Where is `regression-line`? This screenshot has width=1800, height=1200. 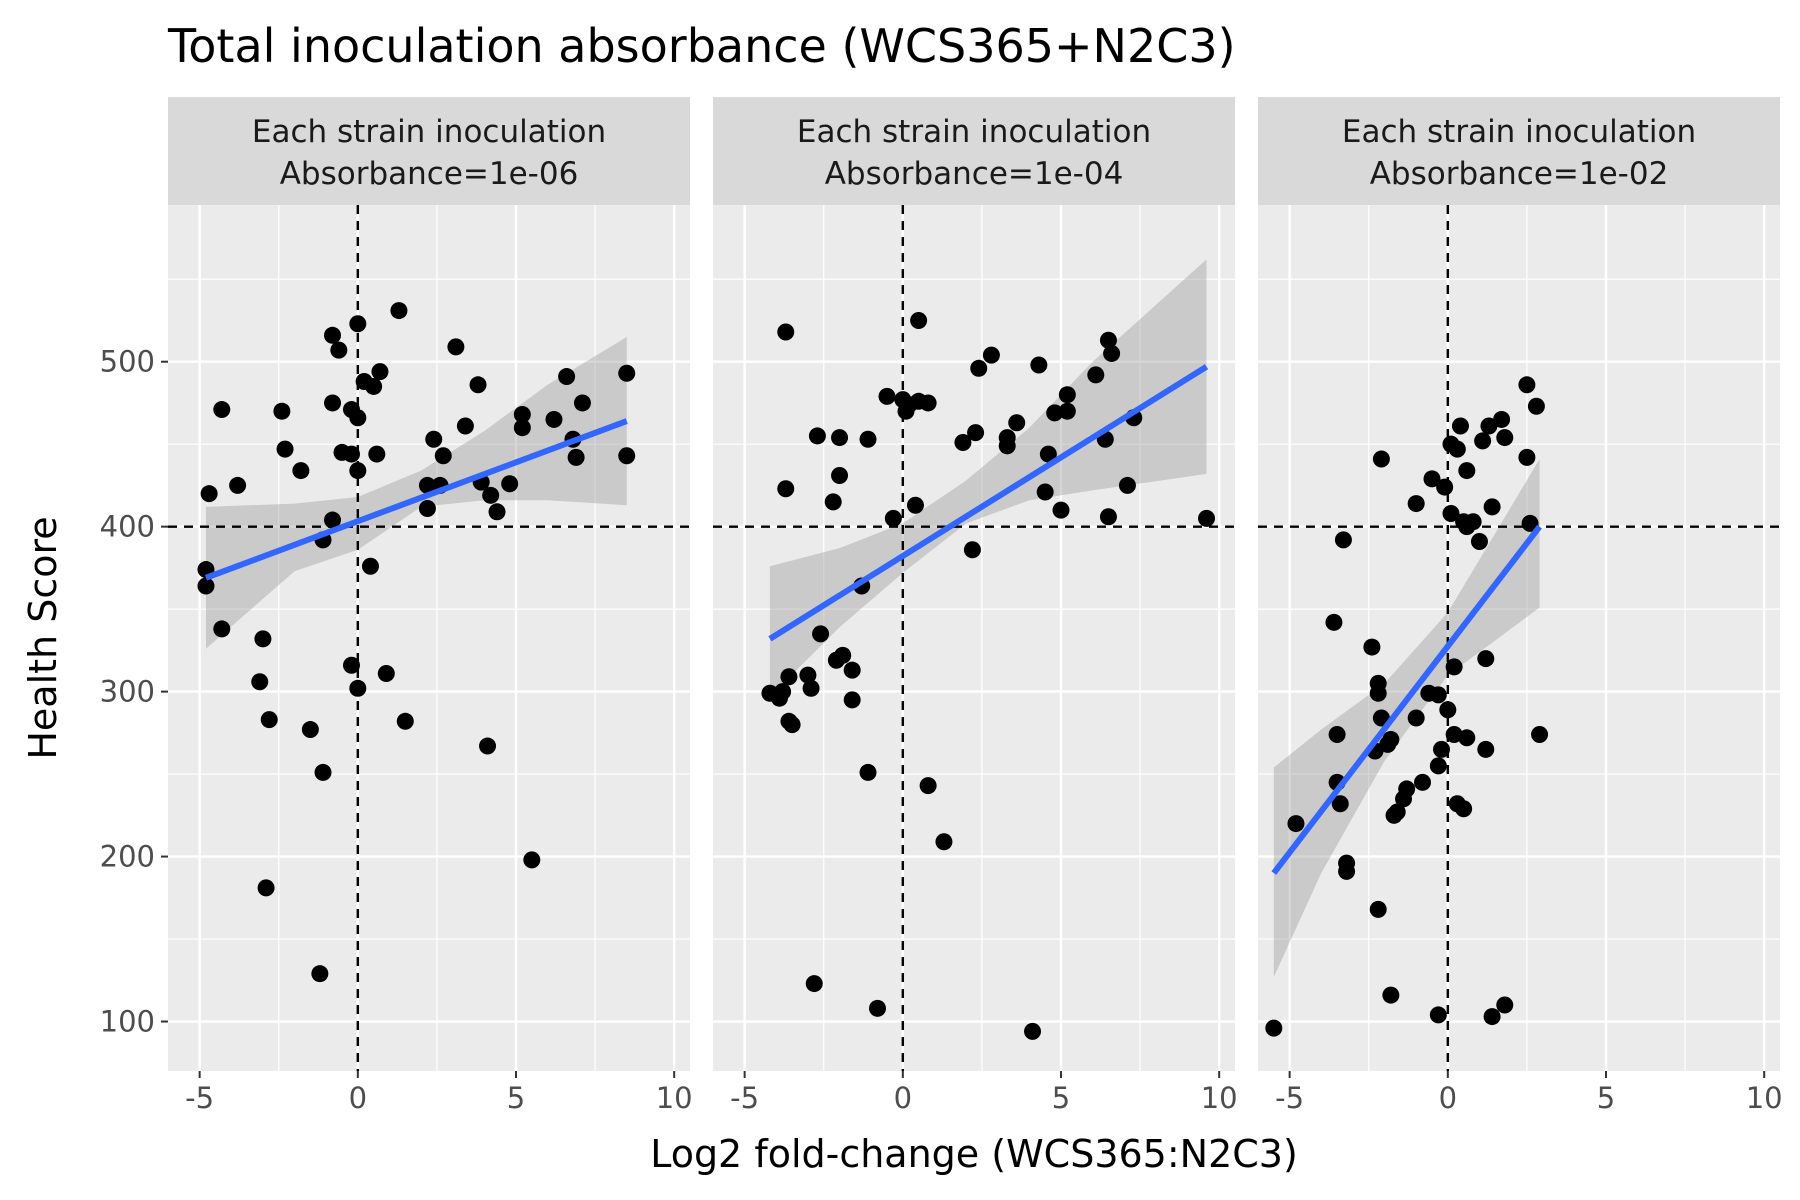
regression-line is located at coordinates (416, 499).